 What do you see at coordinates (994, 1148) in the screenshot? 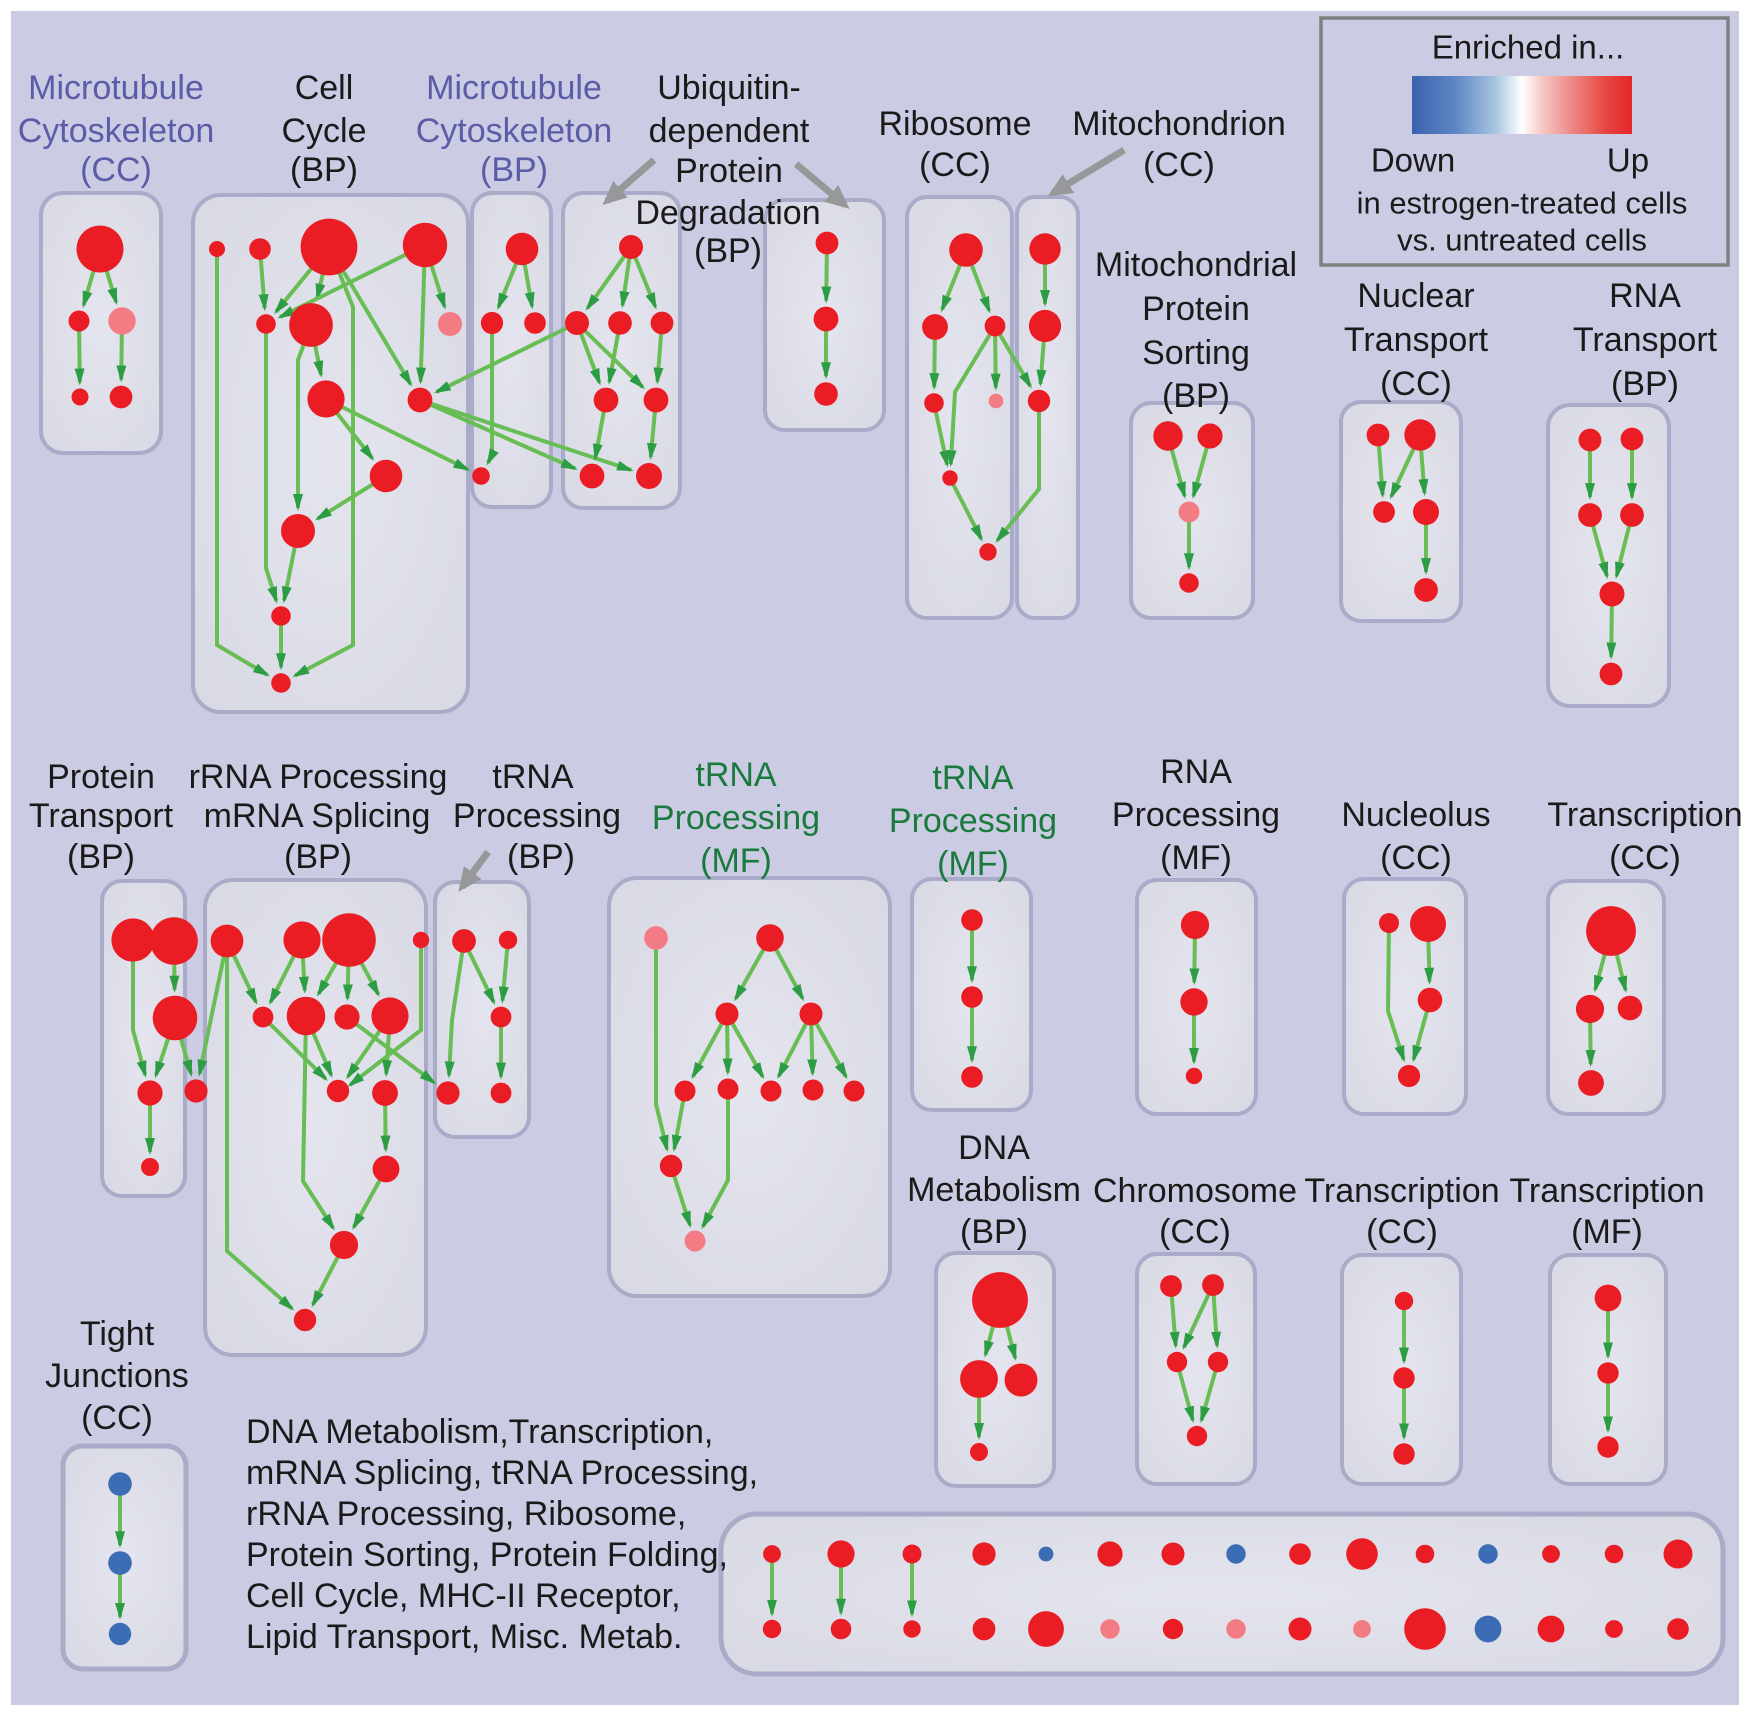
I see `svg-text: DNA` at bounding box center [994, 1148].